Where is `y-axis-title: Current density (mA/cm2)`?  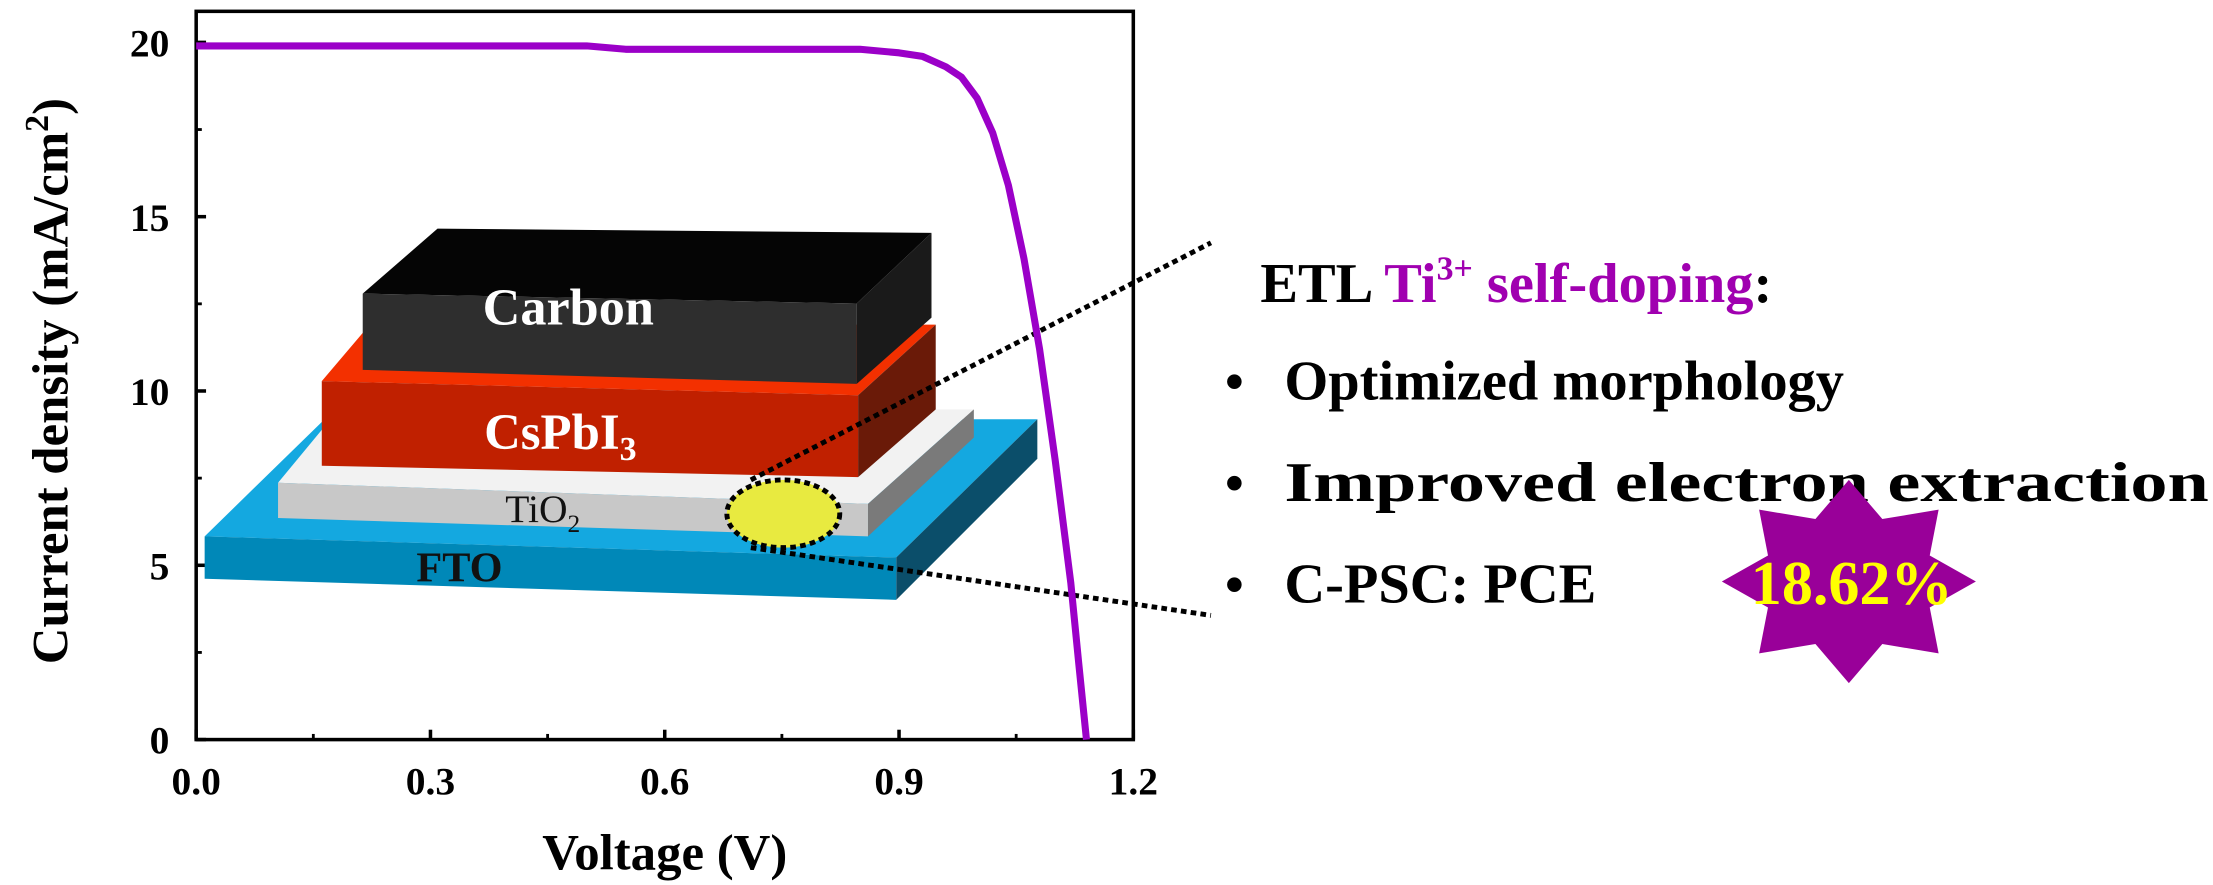
y-axis-title: Current density (mA/cm2) is located at coordinates (49, 381).